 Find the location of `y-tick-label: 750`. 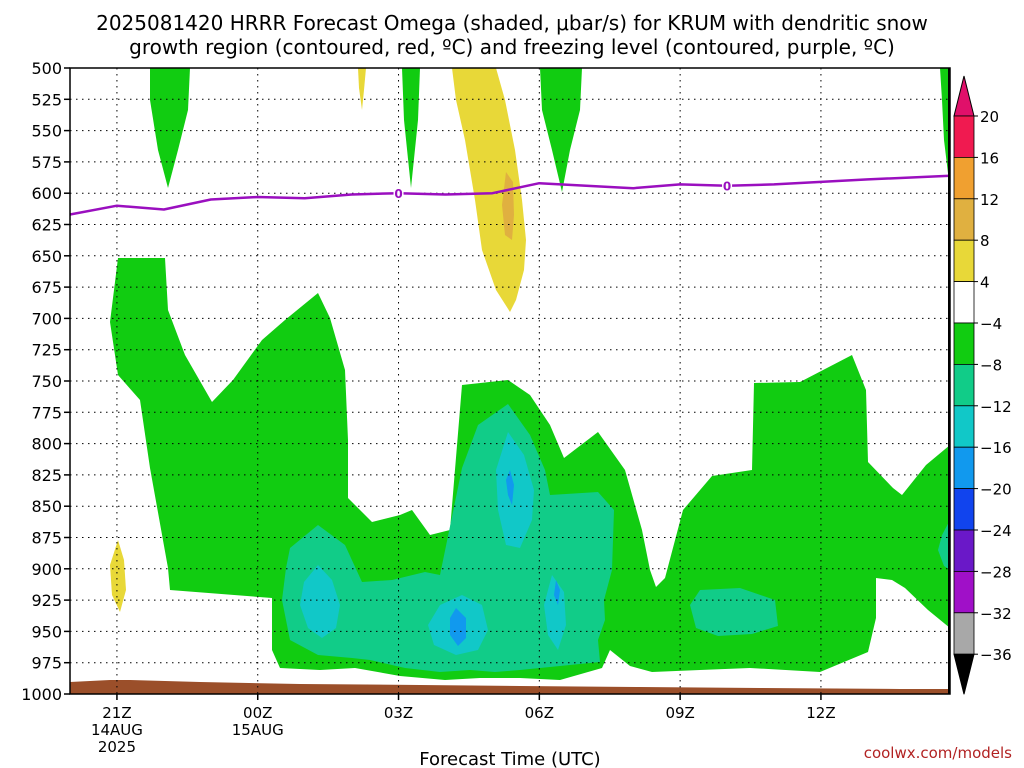

y-tick-label: 750 is located at coordinates (46, 381).